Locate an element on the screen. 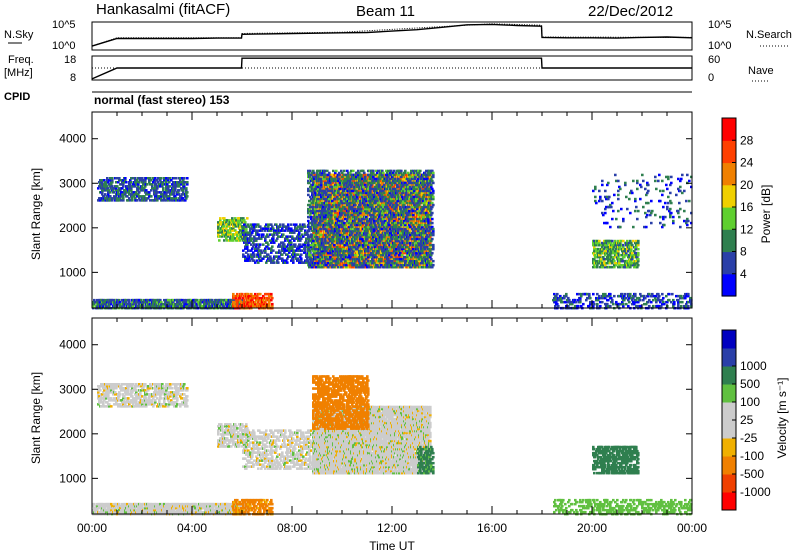 The height and width of the screenshot is (554, 800). nave-tick-high: 60 is located at coordinates (714, 60).